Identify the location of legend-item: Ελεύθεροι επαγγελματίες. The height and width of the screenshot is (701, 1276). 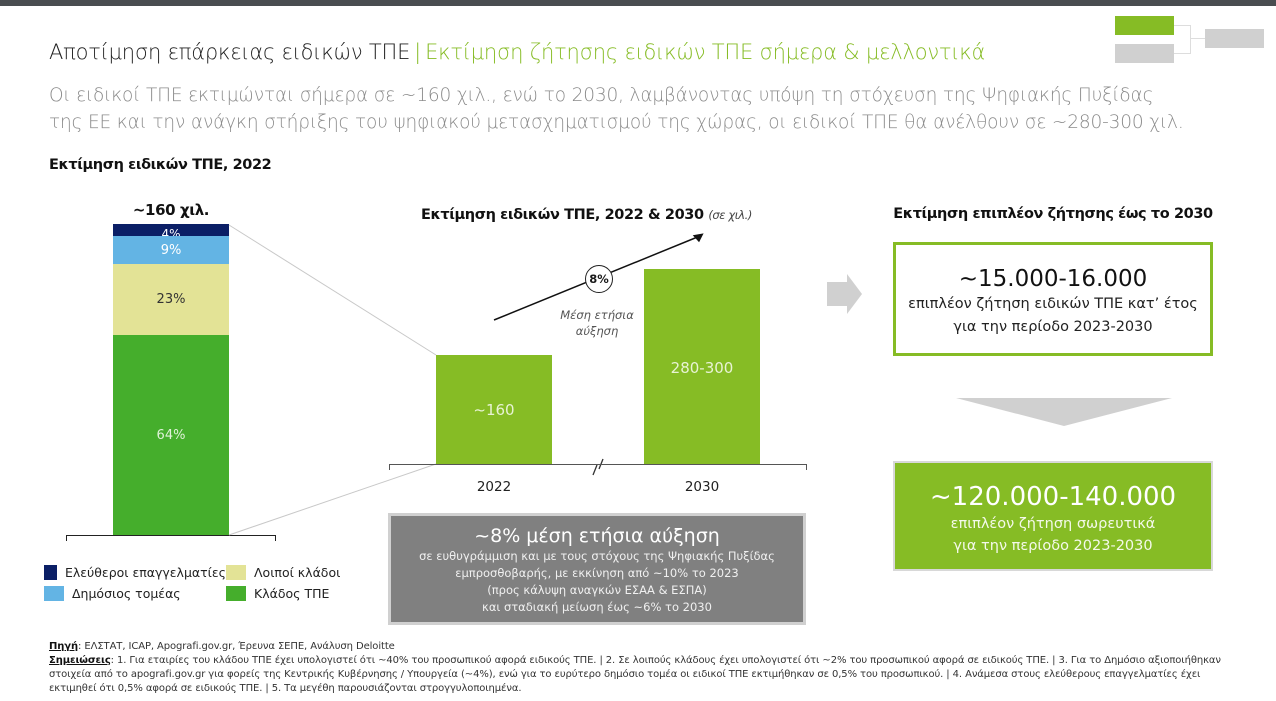
(135, 572).